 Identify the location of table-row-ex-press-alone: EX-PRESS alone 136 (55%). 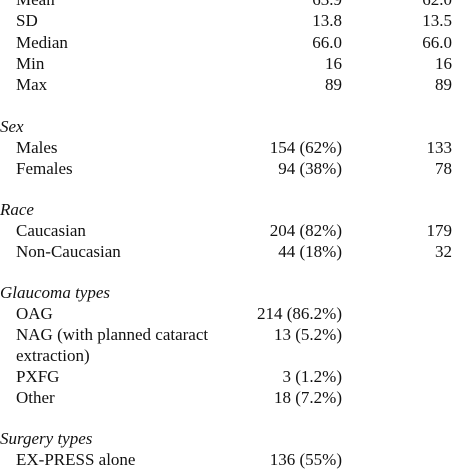
(237, 460).